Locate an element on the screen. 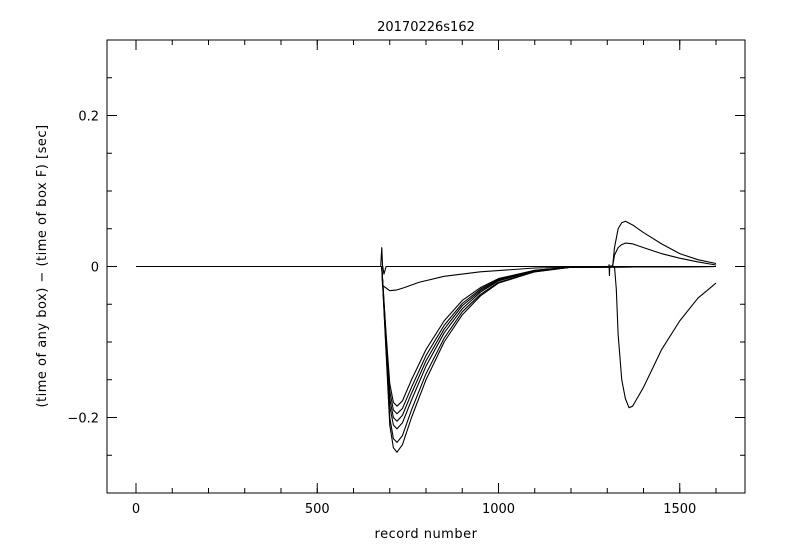 This screenshot has height=560, width=800. y-tick-labels: −0.2 0 0.2 is located at coordinates (83, 268).